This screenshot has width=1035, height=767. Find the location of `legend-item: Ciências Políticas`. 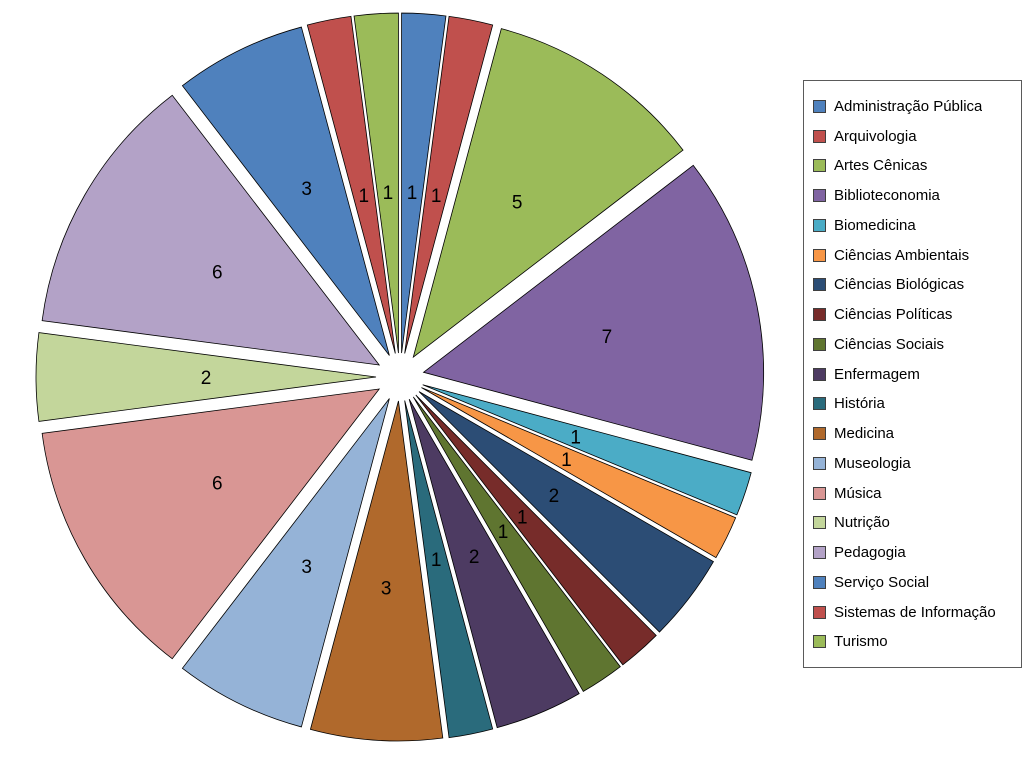

legend-item: Ciências Políticas is located at coordinates (915, 314).